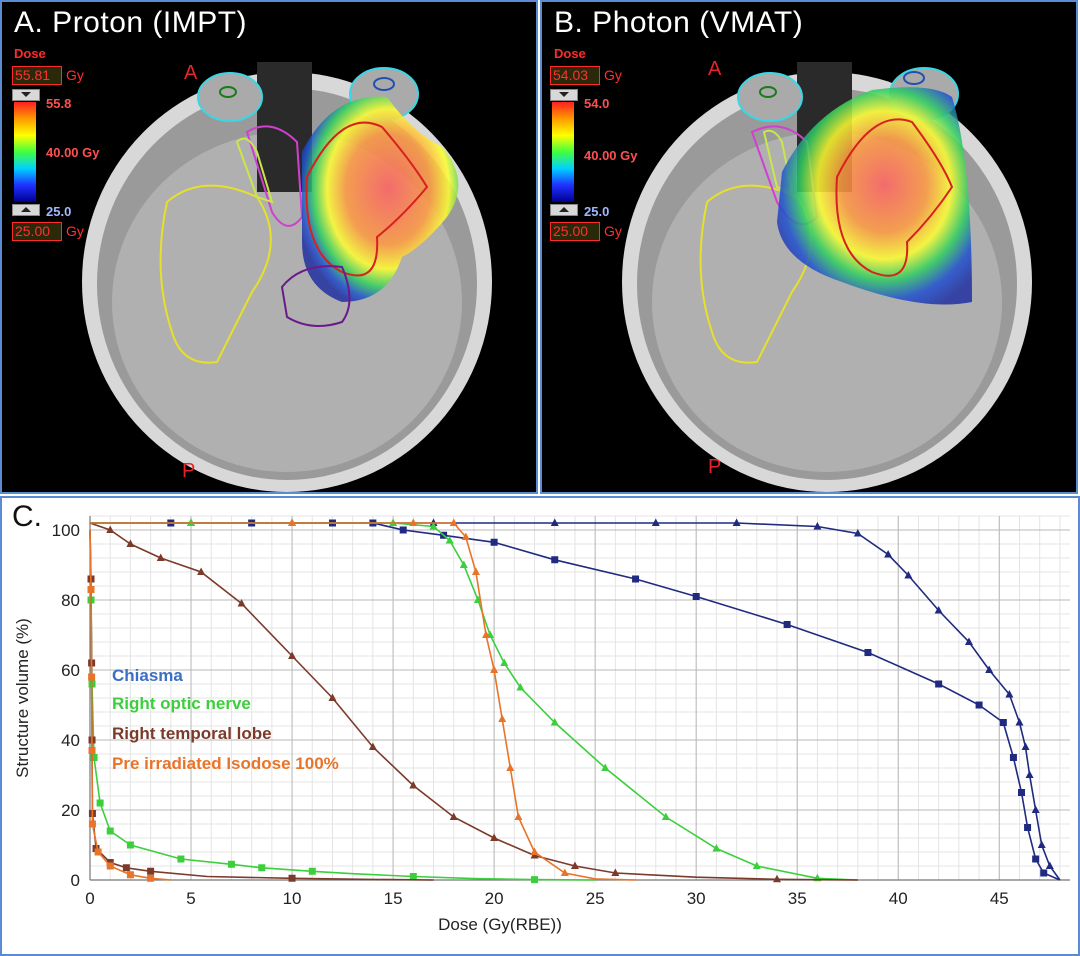  I want to click on y-tick-label: 20, so click(70, 810).